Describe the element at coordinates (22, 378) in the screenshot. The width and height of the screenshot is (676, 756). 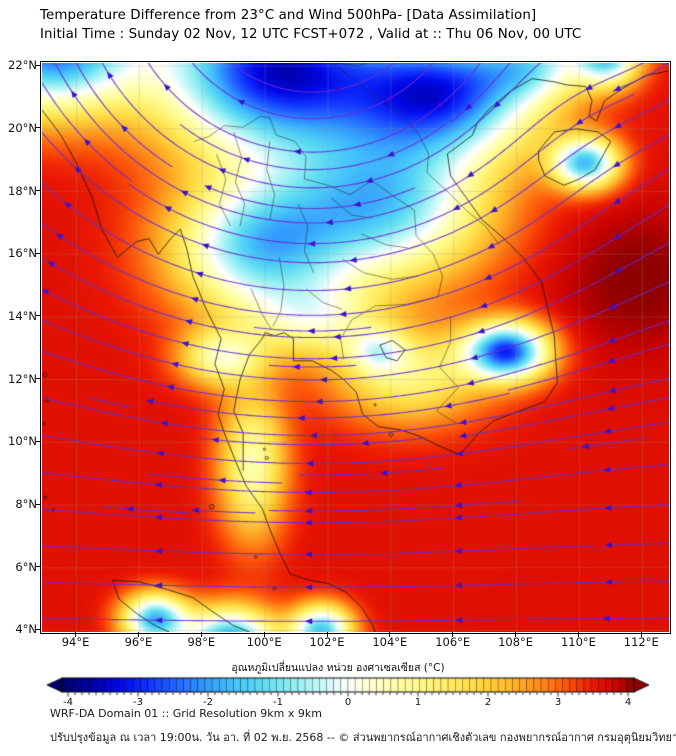
I see `lat-tick-label: 12°N` at that location.